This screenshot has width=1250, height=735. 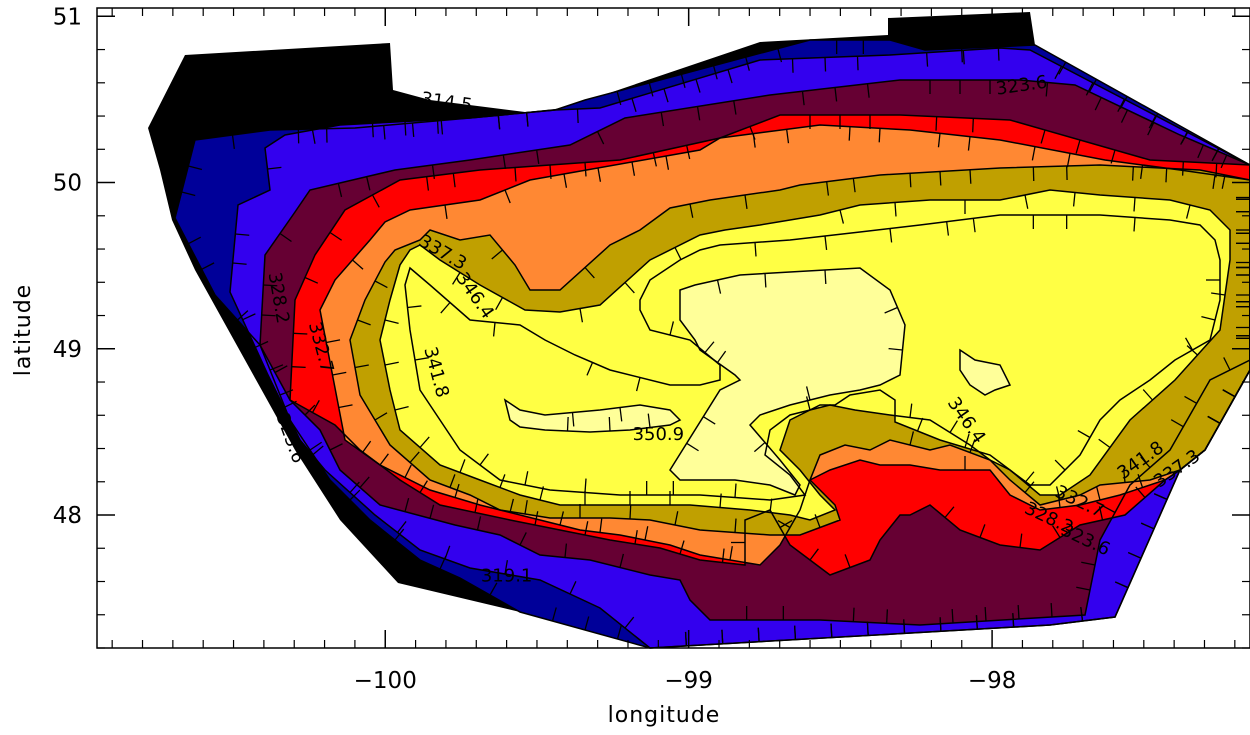 What do you see at coordinates (67, 184) in the screenshot?
I see `y-tick-label: 50` at bounding box center [67, 184].